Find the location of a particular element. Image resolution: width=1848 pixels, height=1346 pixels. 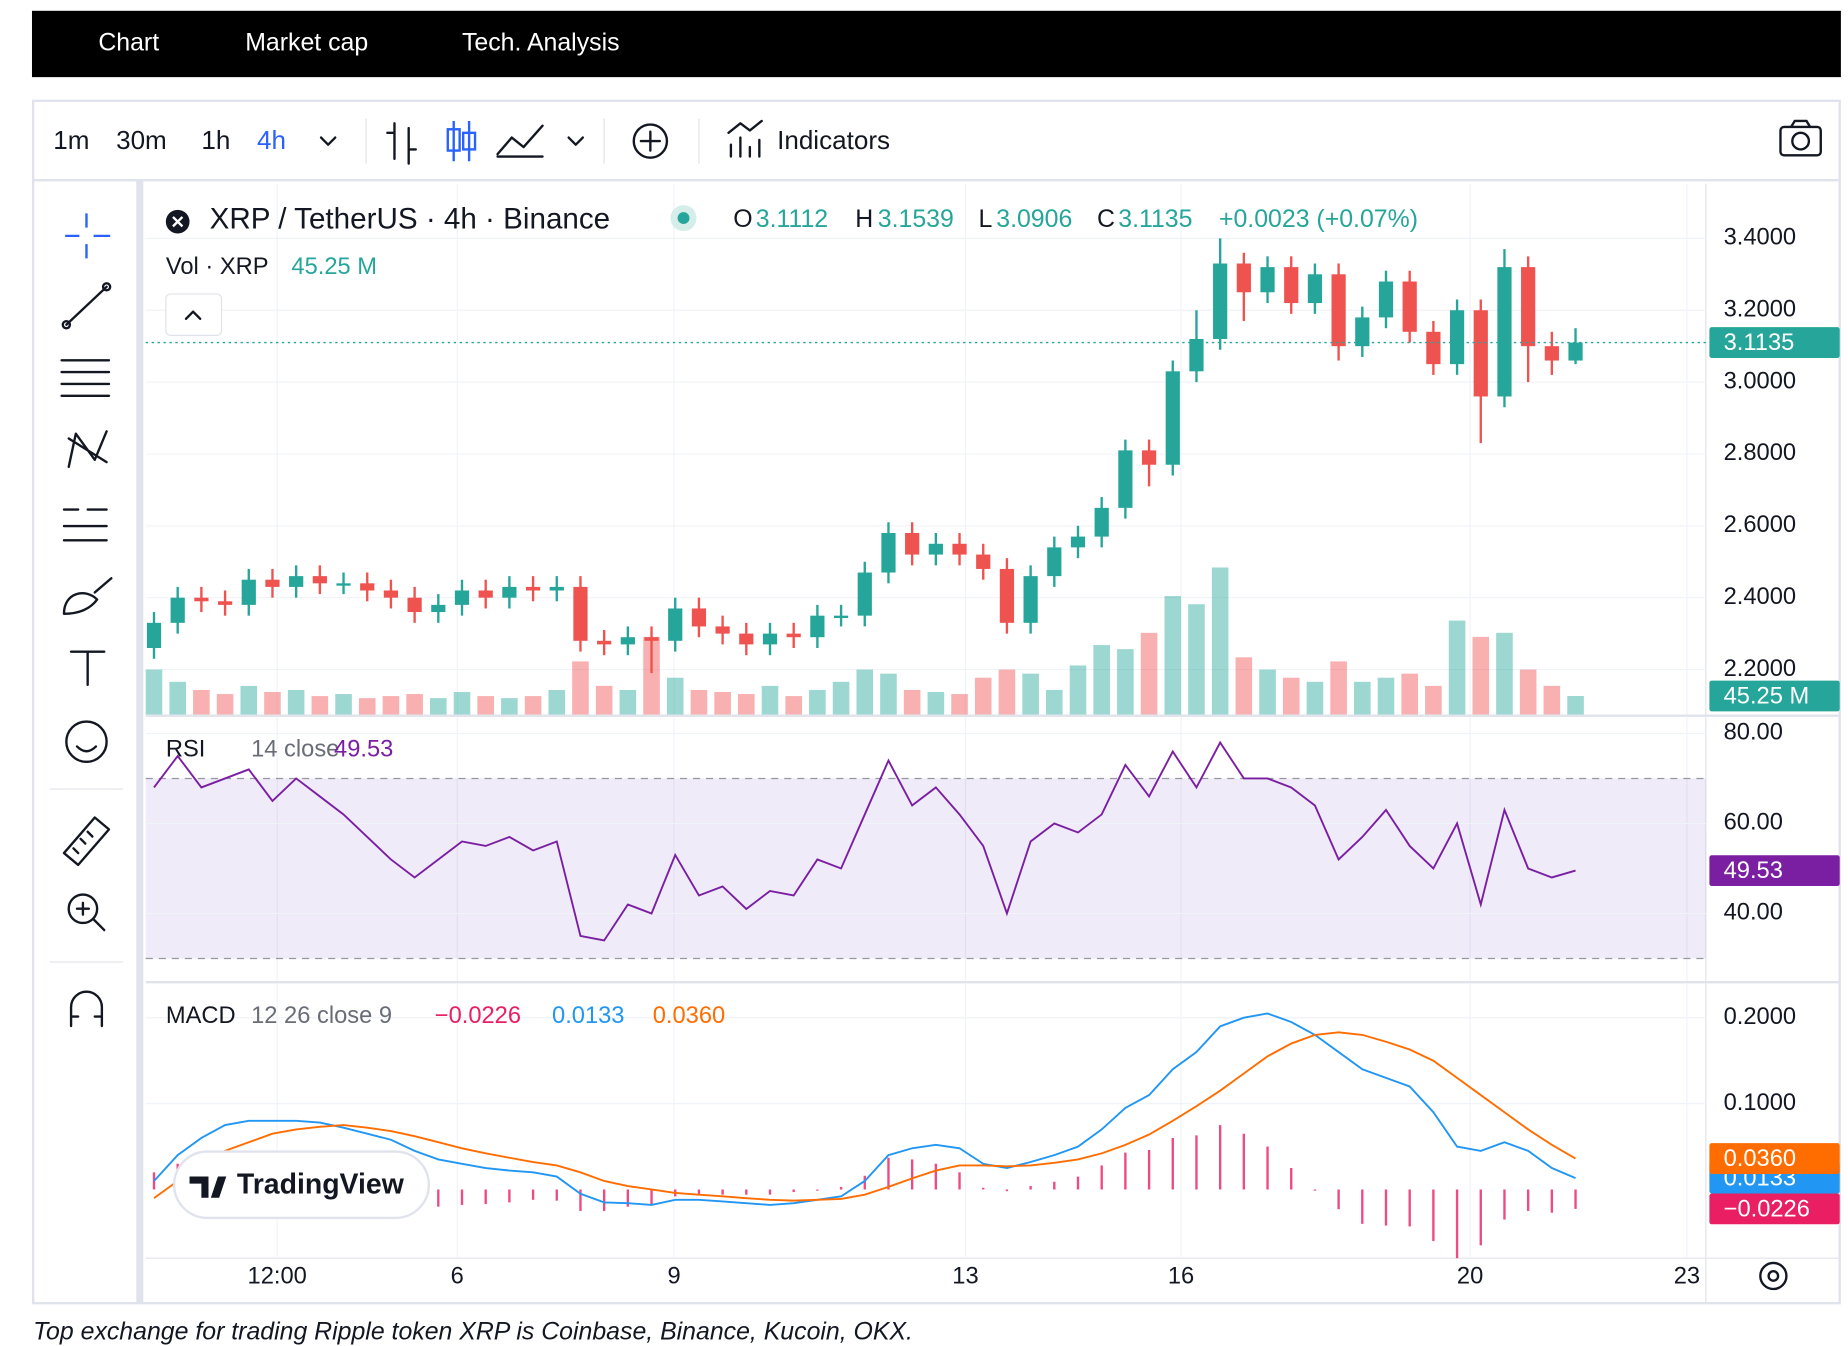

candle-style-icon is located at coordinates (461, 141).